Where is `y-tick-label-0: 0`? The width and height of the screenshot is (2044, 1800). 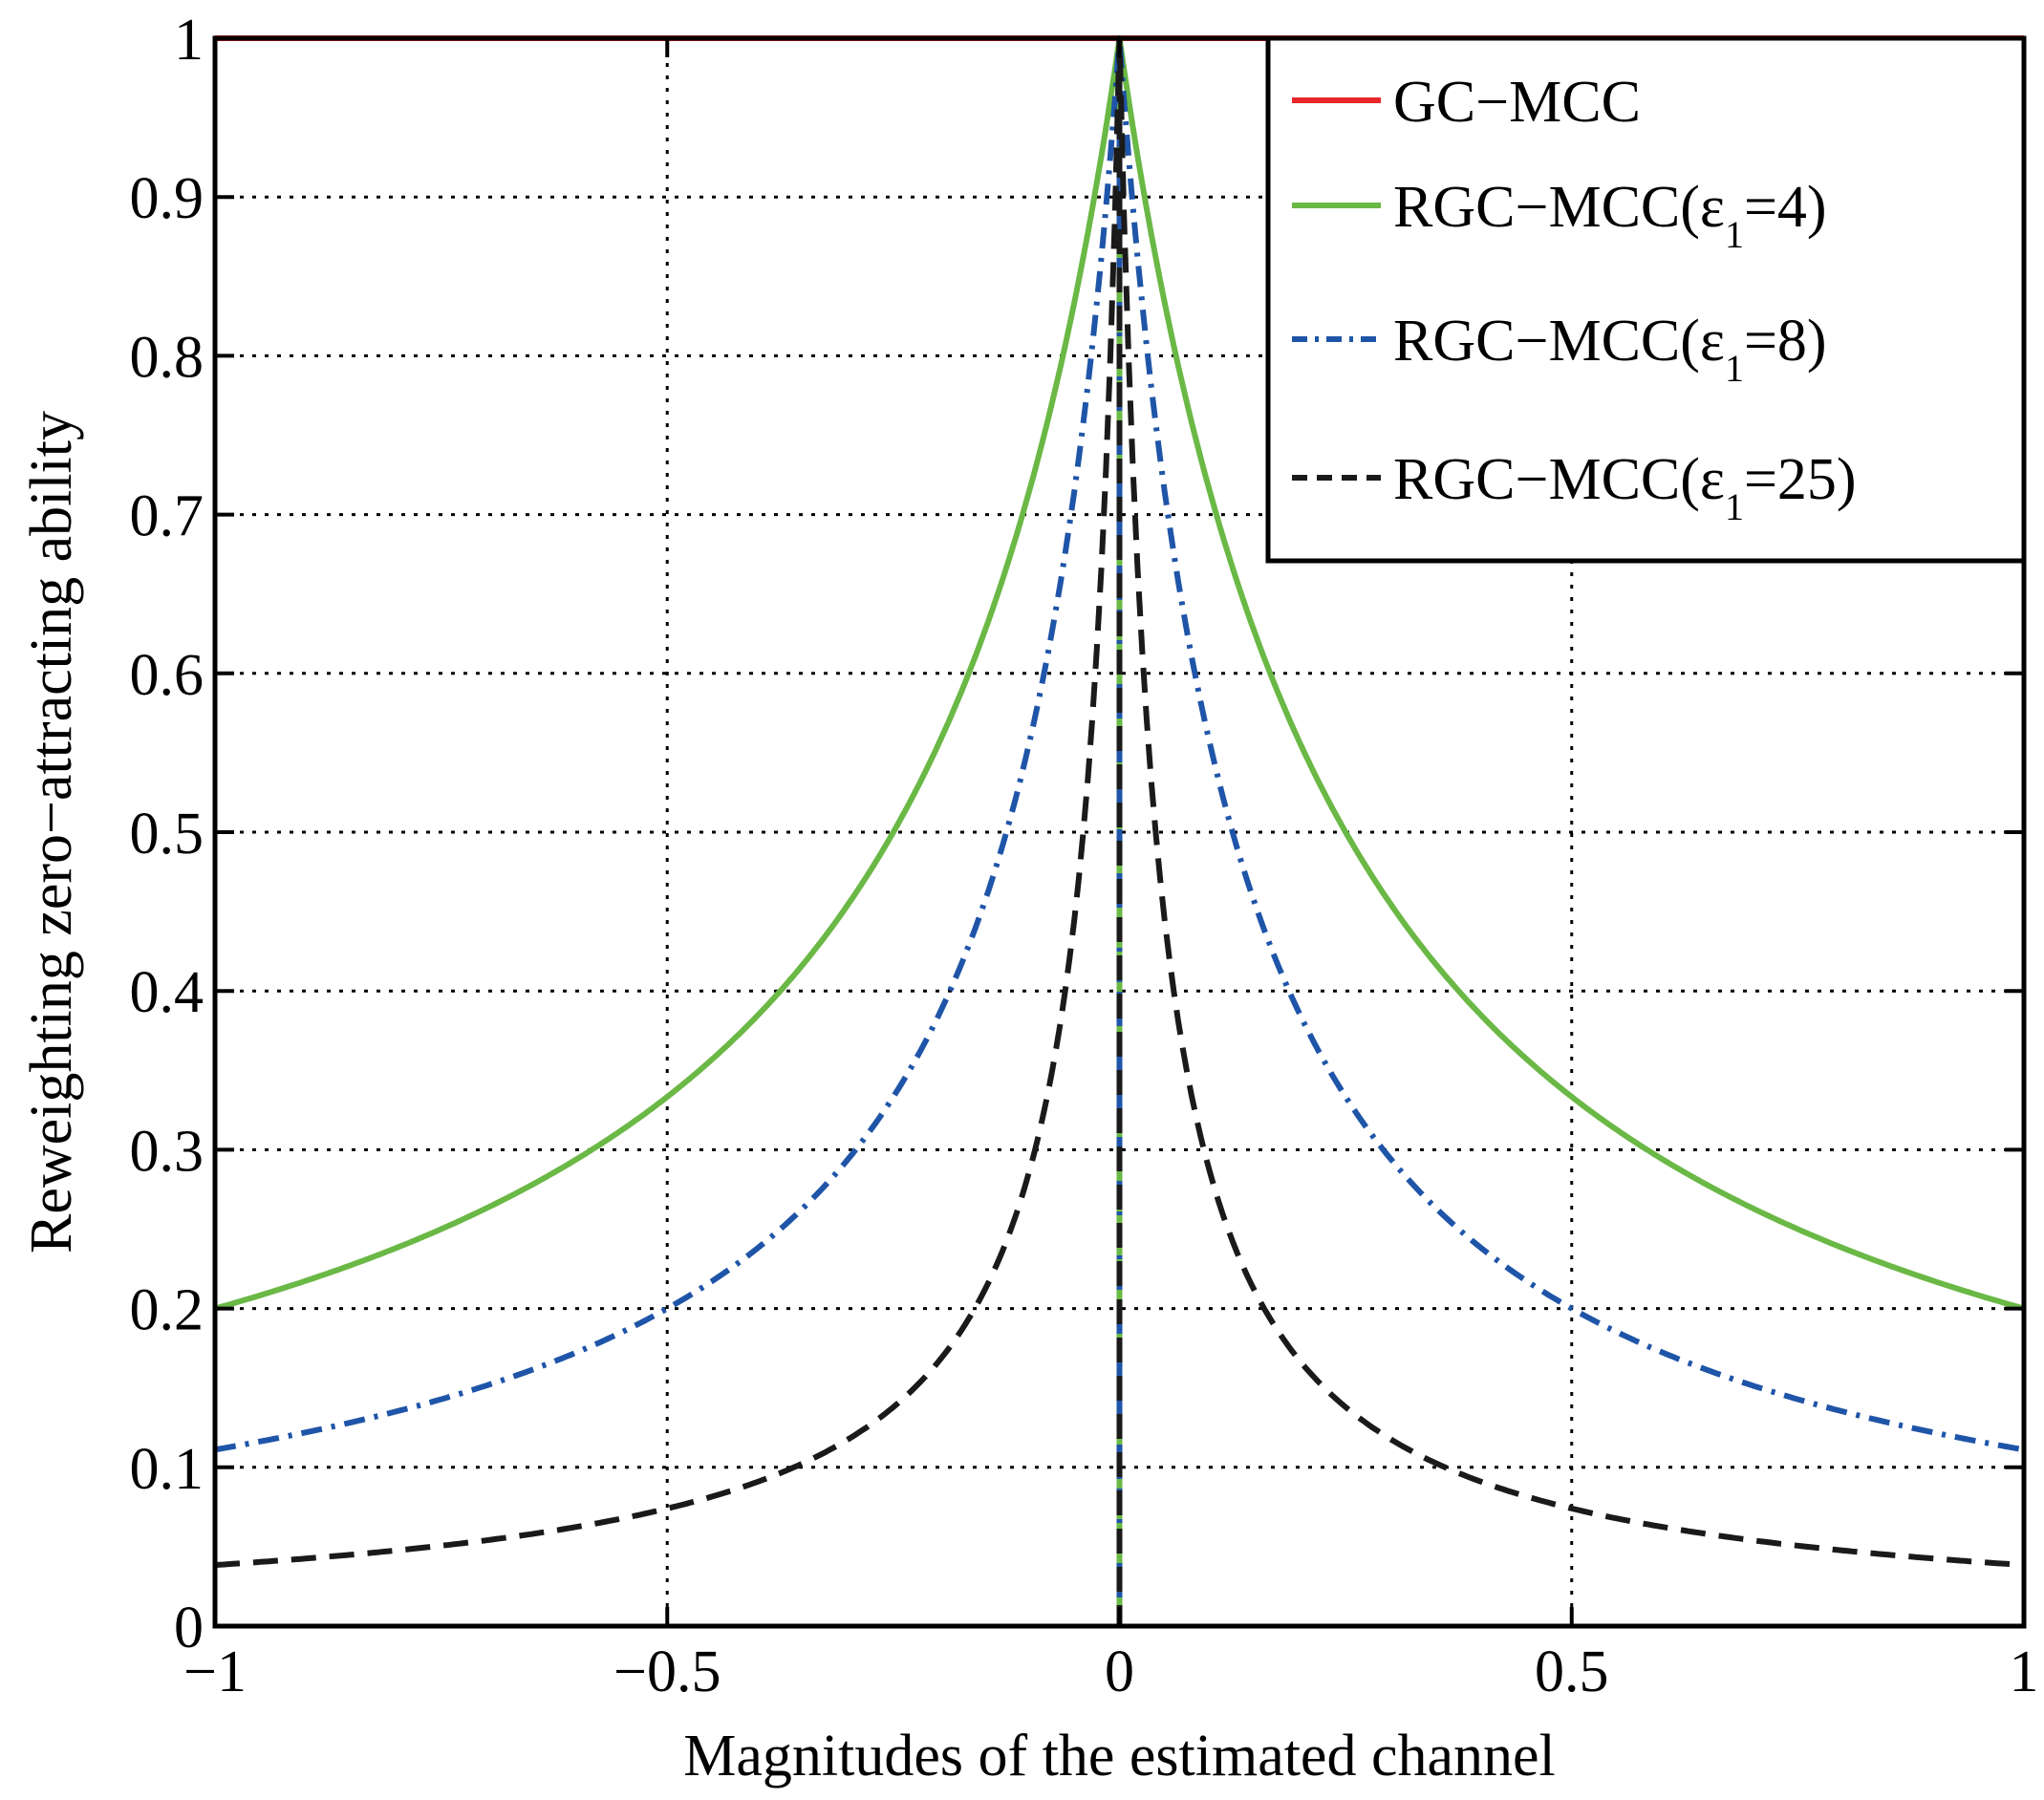 y-tick-label-0: 0 is located at coordinates (189, 1628).